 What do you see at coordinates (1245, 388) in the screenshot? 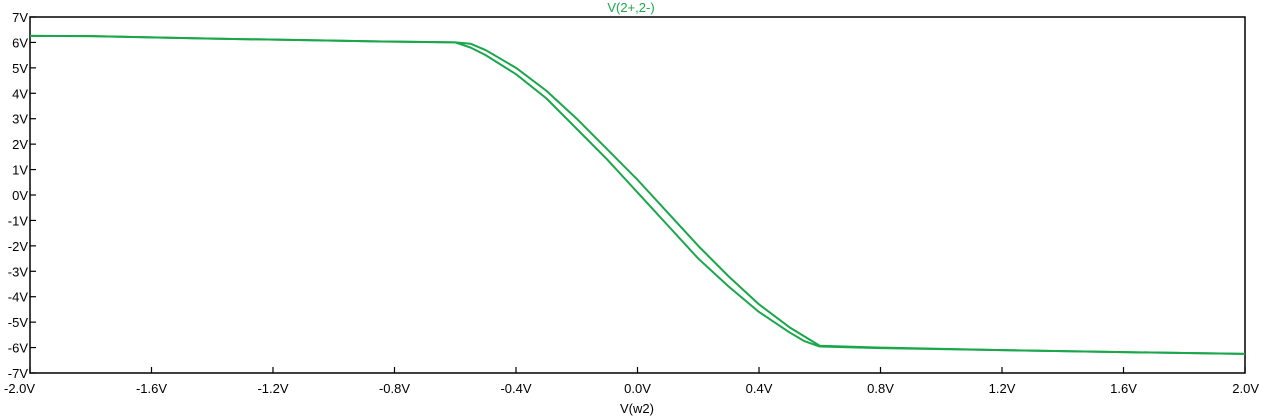
I see `x-tick-label: 2.0V` at bounding box center [1245, 388].